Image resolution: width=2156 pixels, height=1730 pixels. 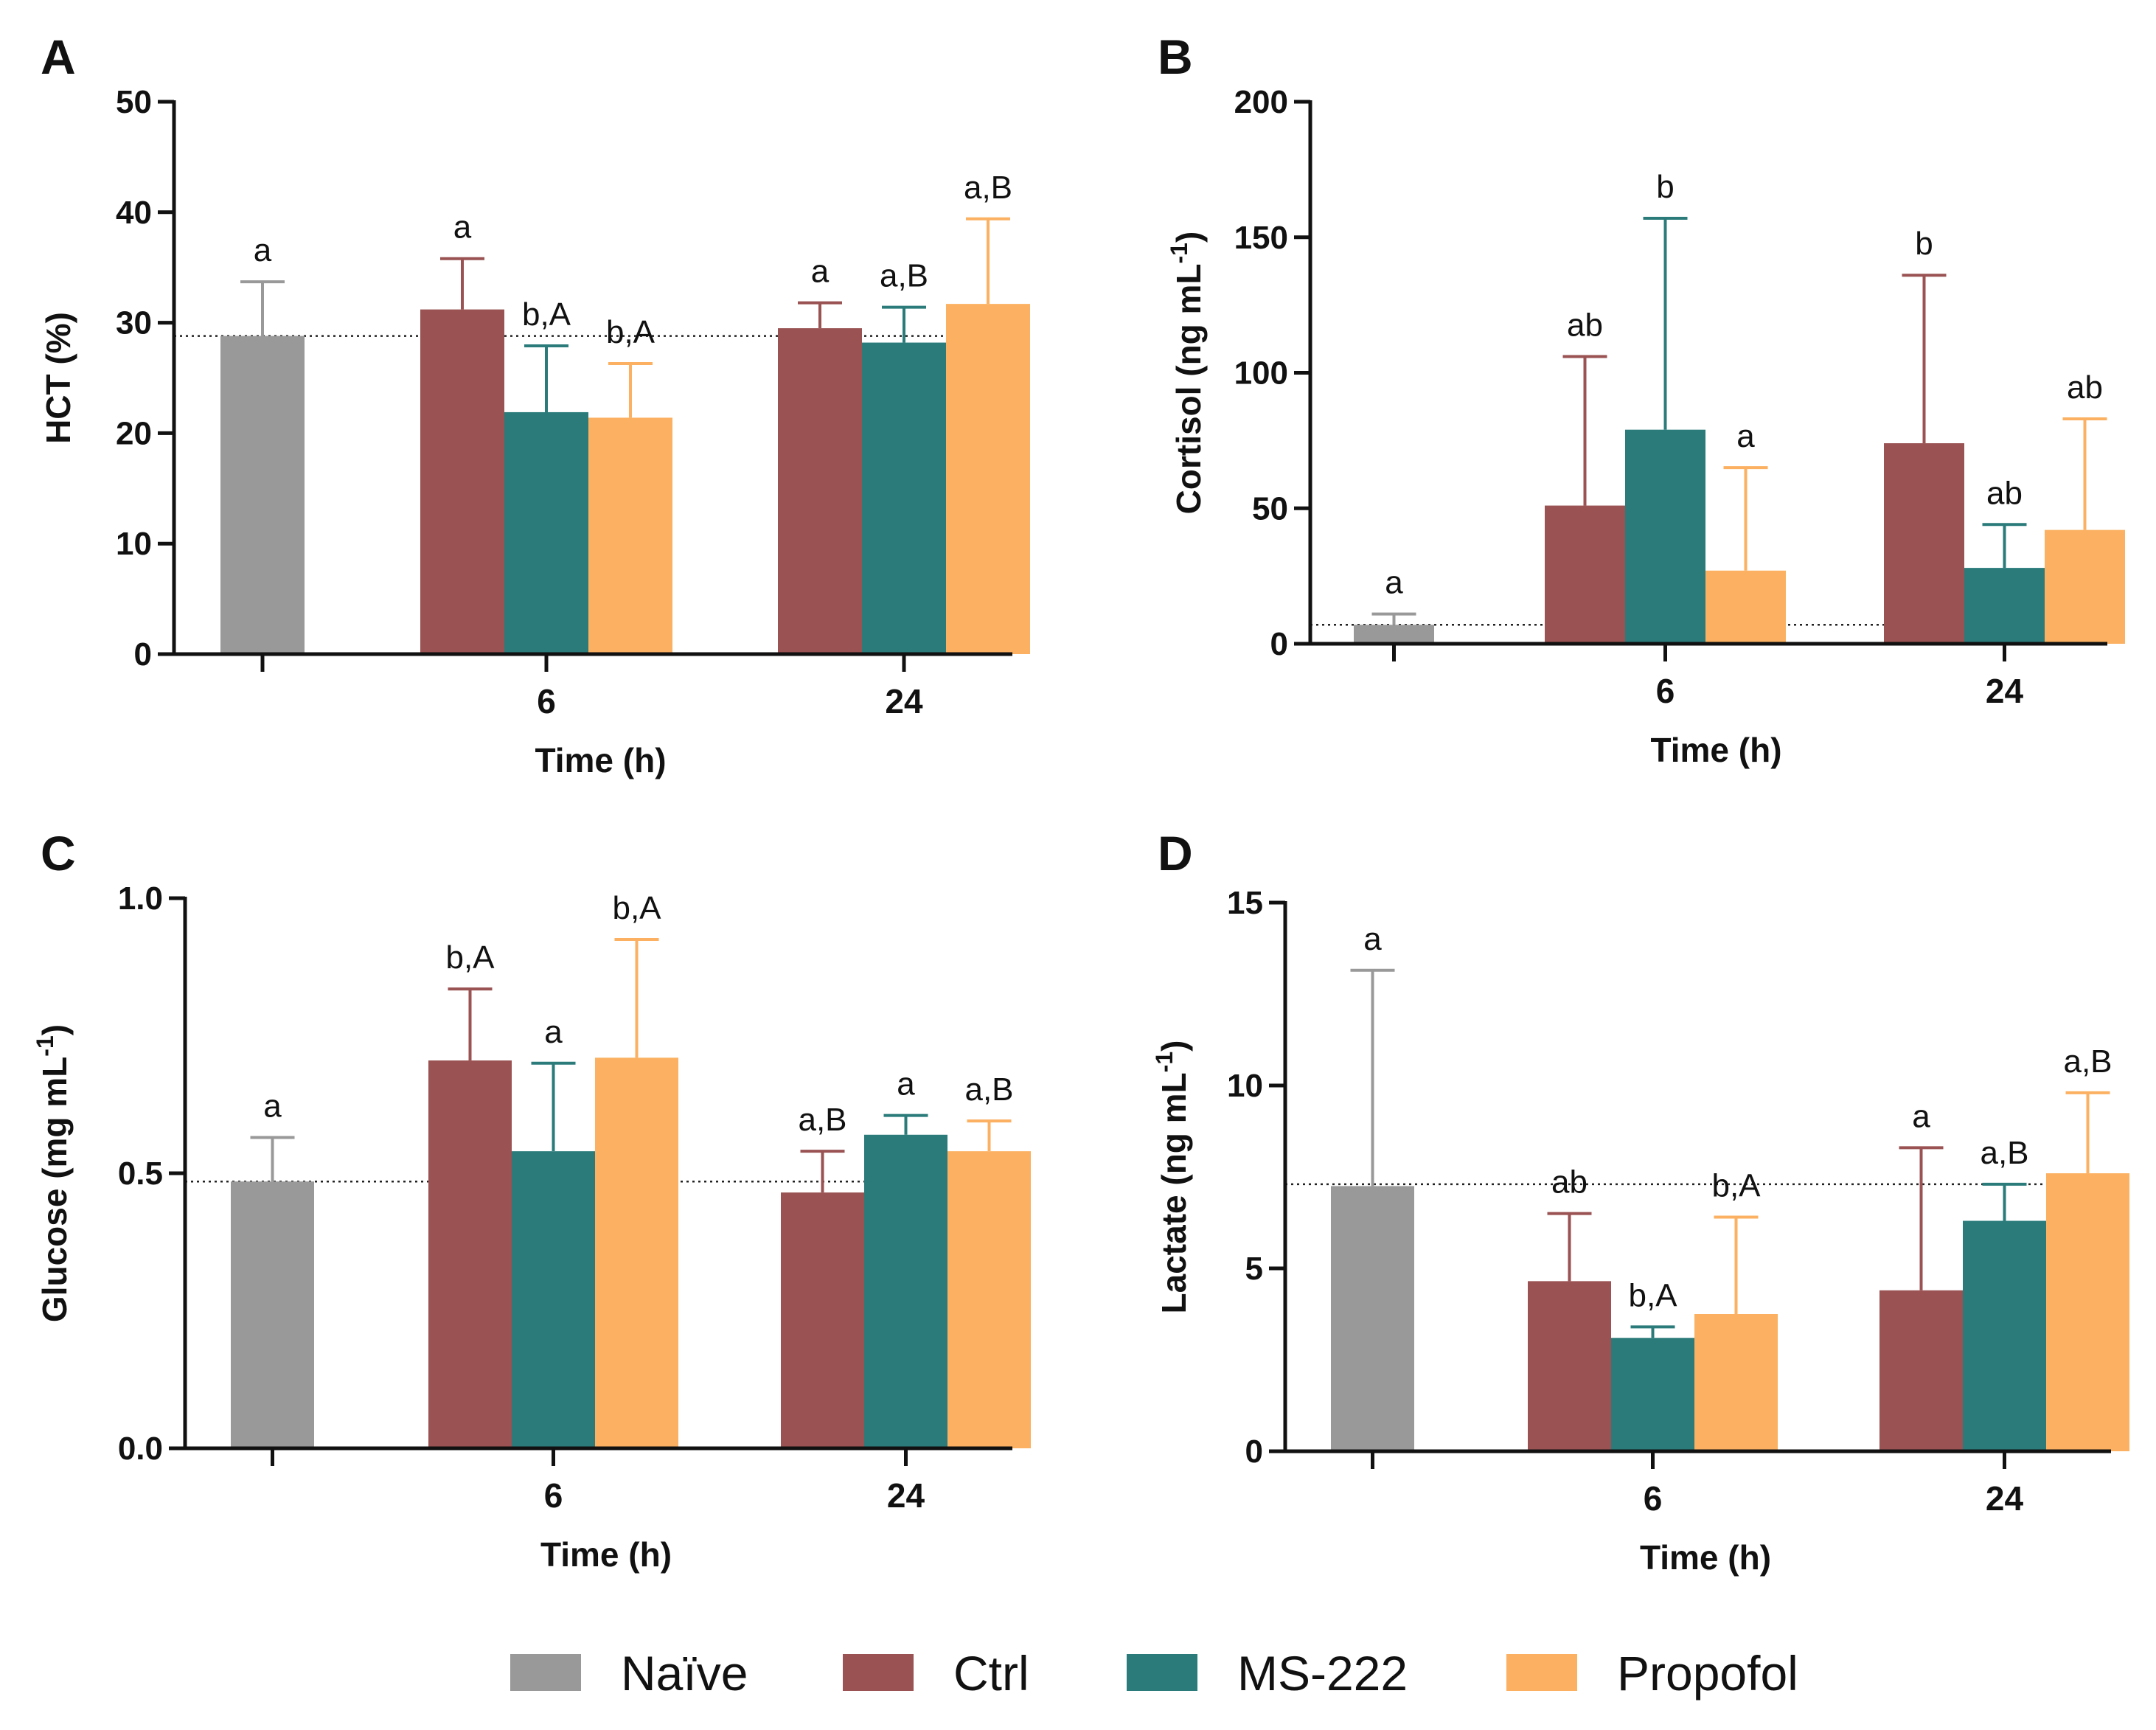 I want to click on y-axis-title: Cortisol (ng mL-1), so click(x=1187, y=373).